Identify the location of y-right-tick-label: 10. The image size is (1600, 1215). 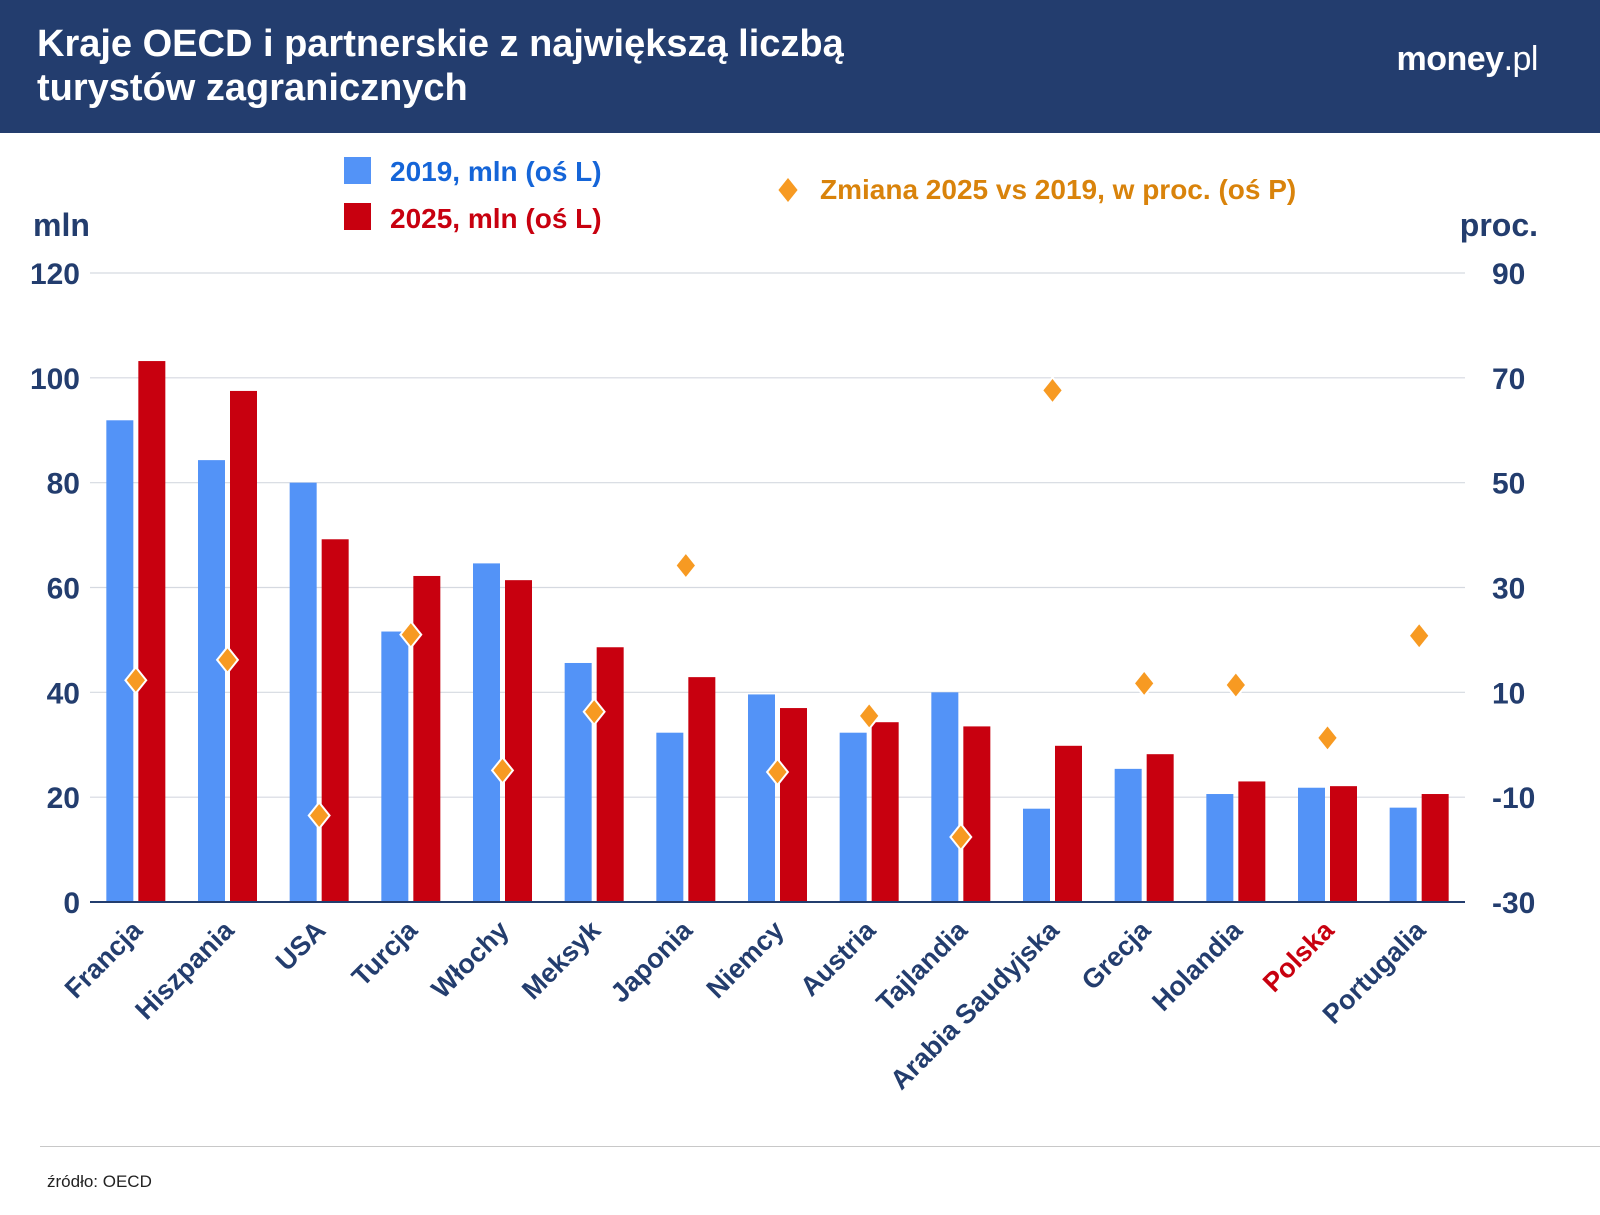
(1508, 693).